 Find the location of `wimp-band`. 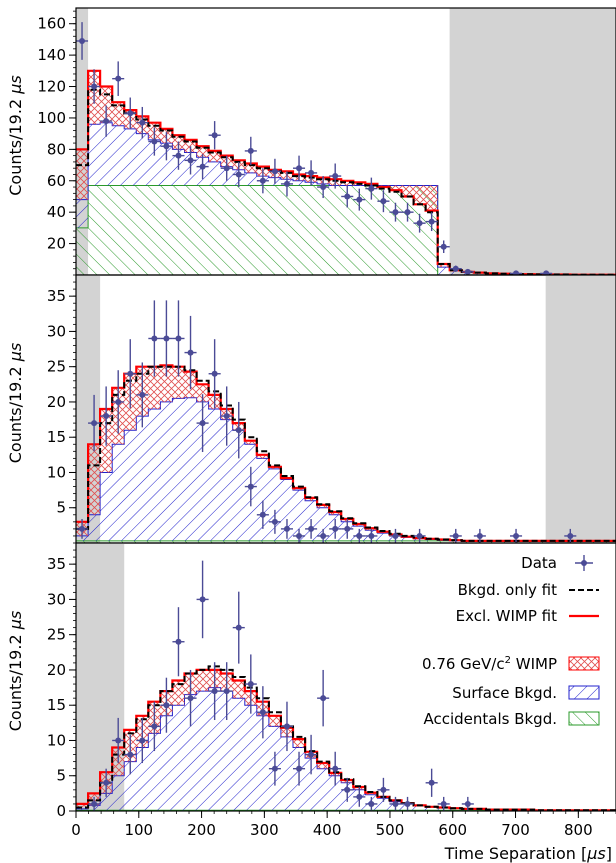

wimp-band is located at coordinates (346, 740).